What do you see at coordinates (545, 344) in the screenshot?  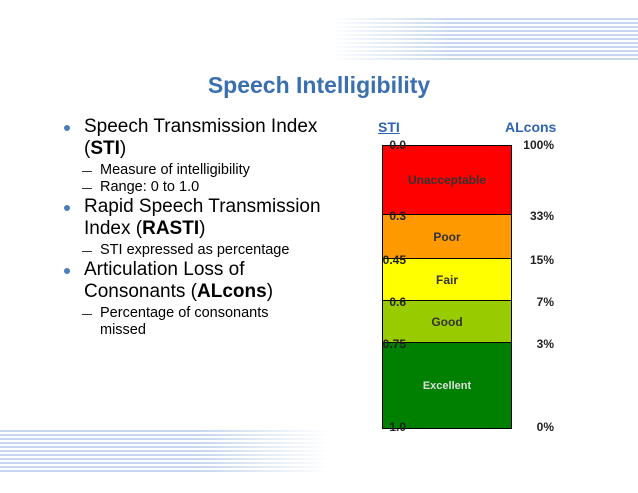 I see `alcons-label: 3%` at bounding box center [545, 344].